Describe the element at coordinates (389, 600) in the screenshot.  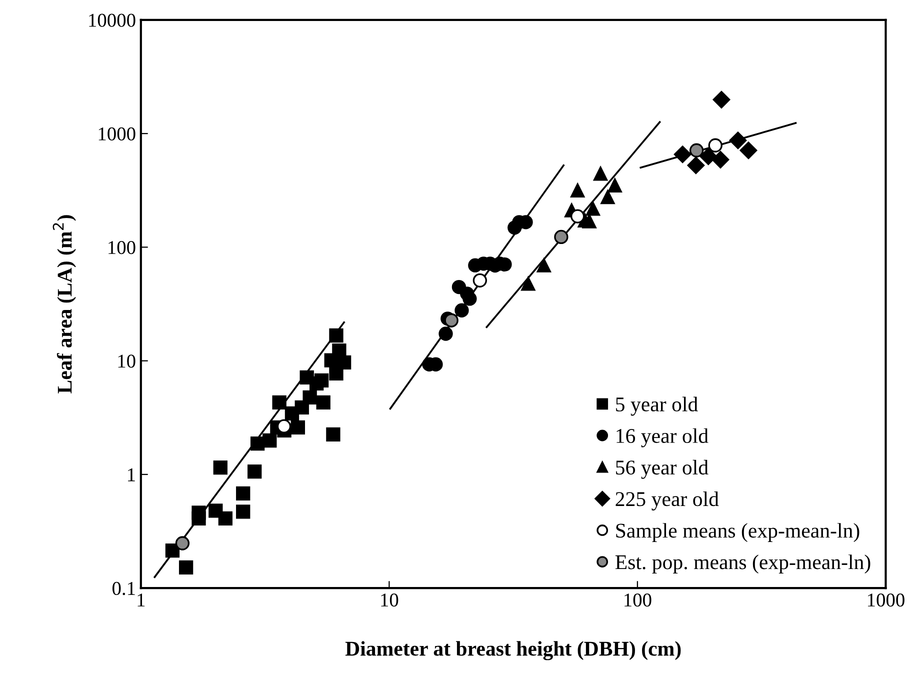
I see `x-tick-label: 10` at that location.